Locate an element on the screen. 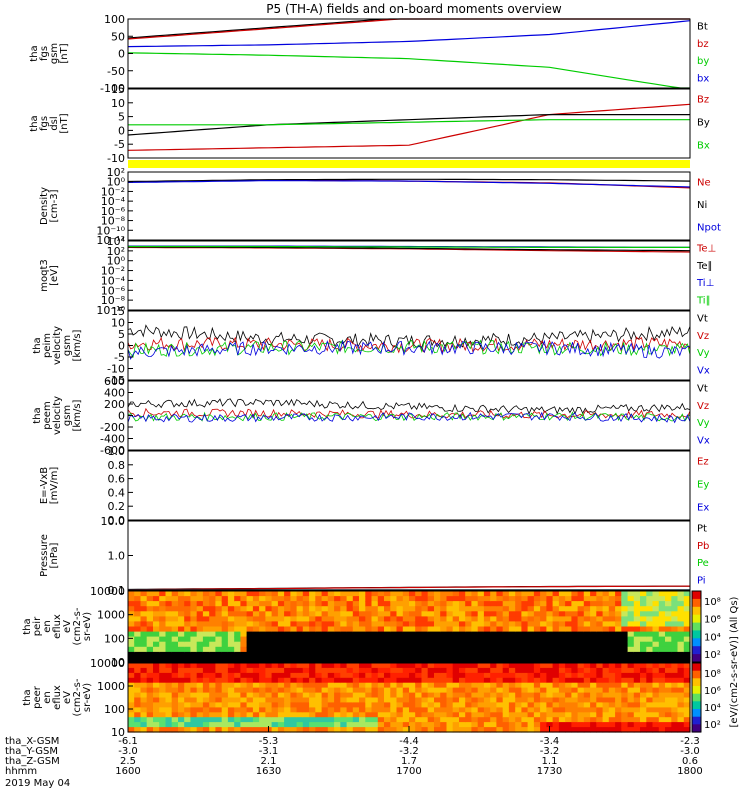 Image resolution: width=750 pixels, height=800 pixels. legend-entry: Ti∥ is located at coordinates (703, 300).